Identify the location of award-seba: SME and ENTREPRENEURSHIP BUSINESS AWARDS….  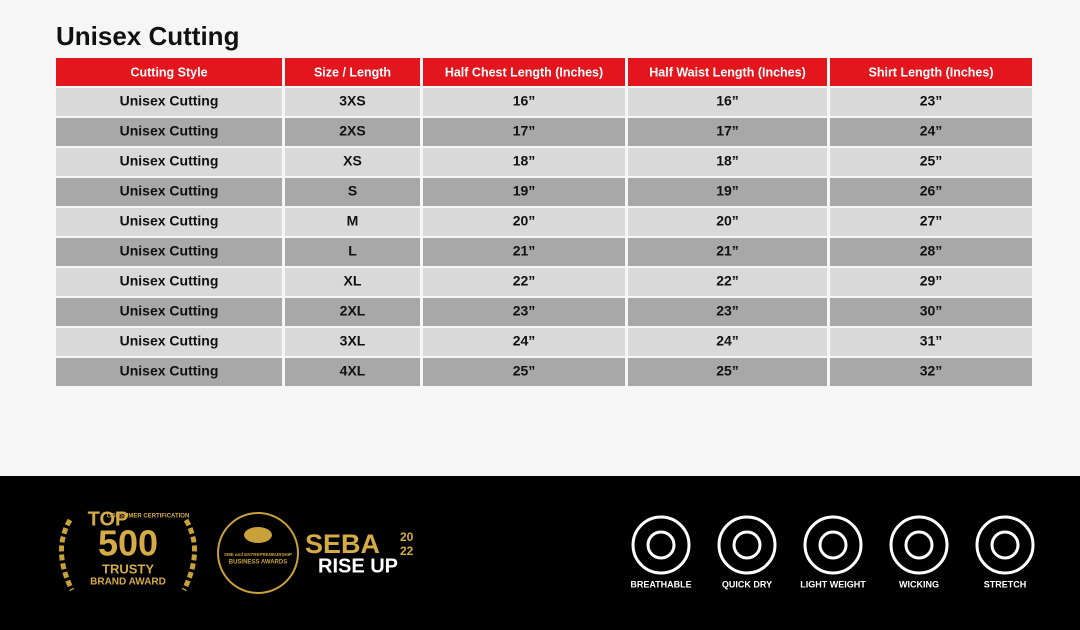
(315, 553).